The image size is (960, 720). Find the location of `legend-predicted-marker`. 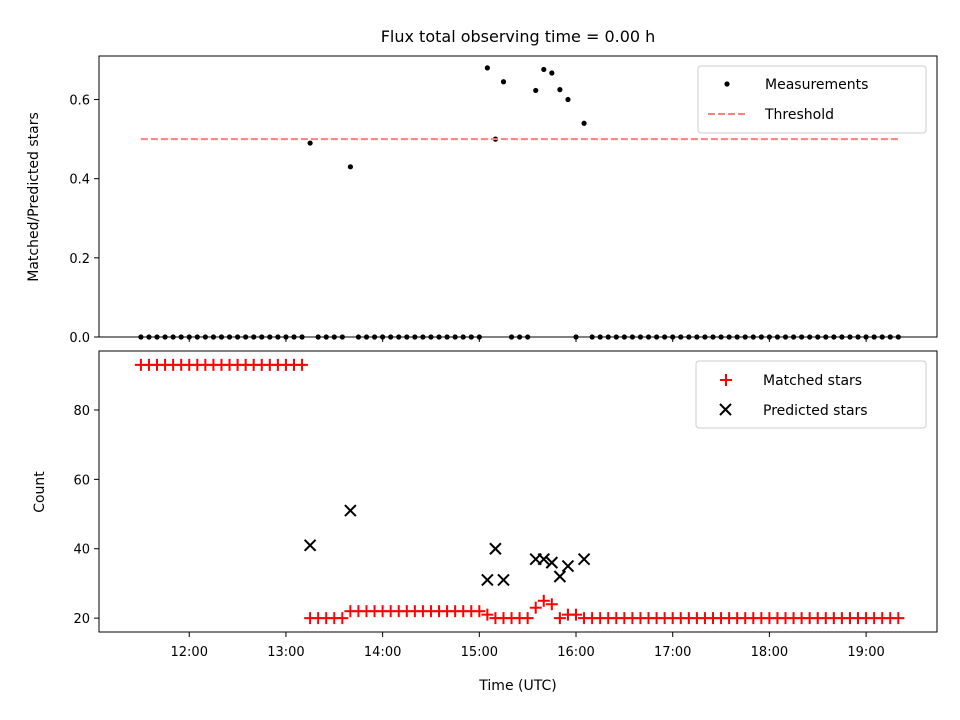

legend-predicted-marker is located at coordinates (725, 409).